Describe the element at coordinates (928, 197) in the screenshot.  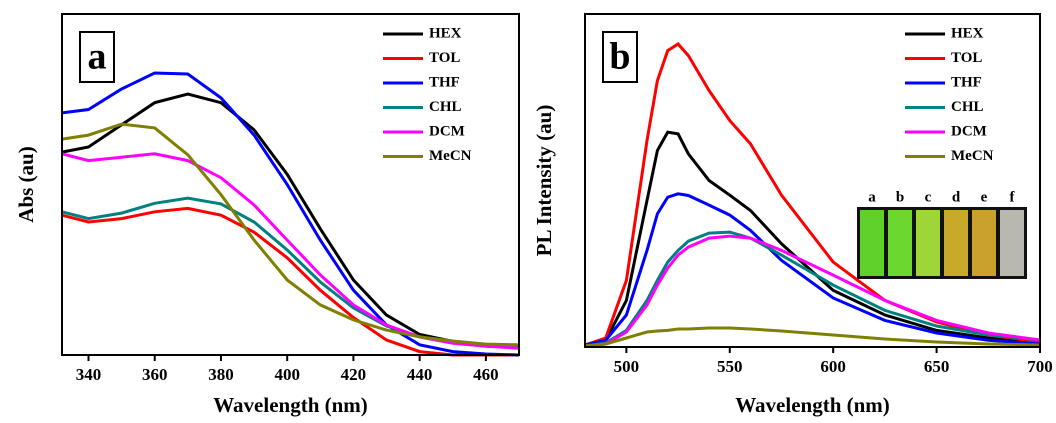
I see `inset-label: c` at that location.